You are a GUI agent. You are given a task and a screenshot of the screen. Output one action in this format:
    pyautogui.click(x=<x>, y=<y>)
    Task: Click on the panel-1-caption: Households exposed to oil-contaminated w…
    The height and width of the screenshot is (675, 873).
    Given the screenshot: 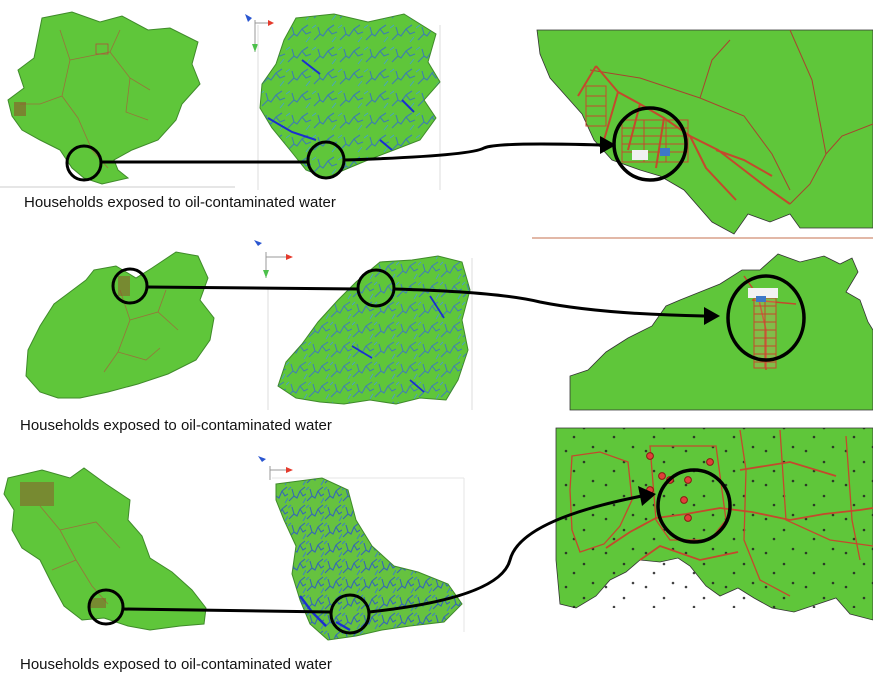 What is the action you would take?
    pyautogui.click(x=180, y=202)
    